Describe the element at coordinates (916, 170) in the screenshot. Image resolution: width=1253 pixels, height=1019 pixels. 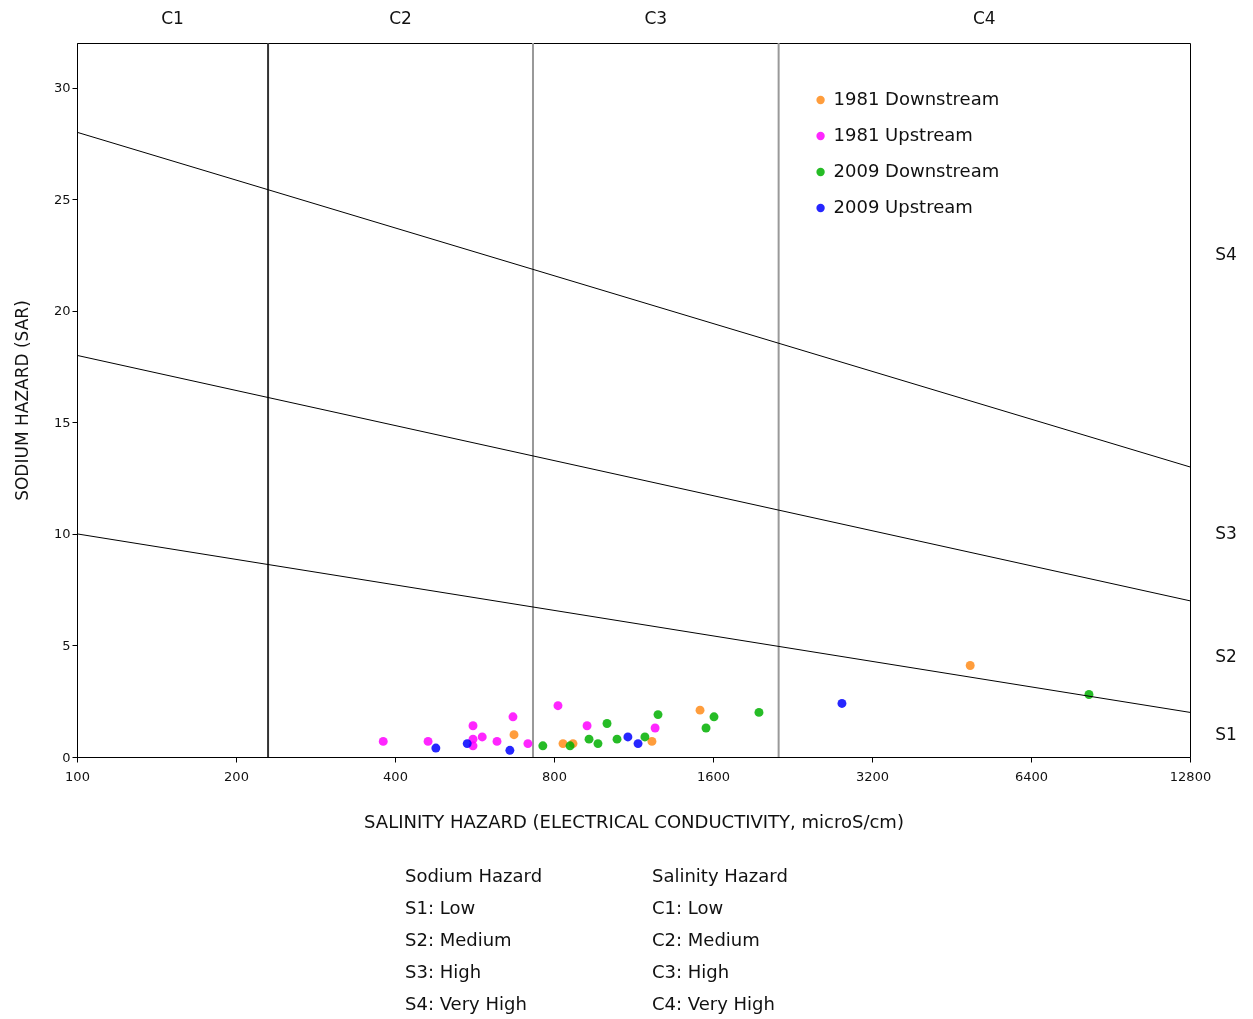
I see `legend-label: 2009 Downstream` at that location.